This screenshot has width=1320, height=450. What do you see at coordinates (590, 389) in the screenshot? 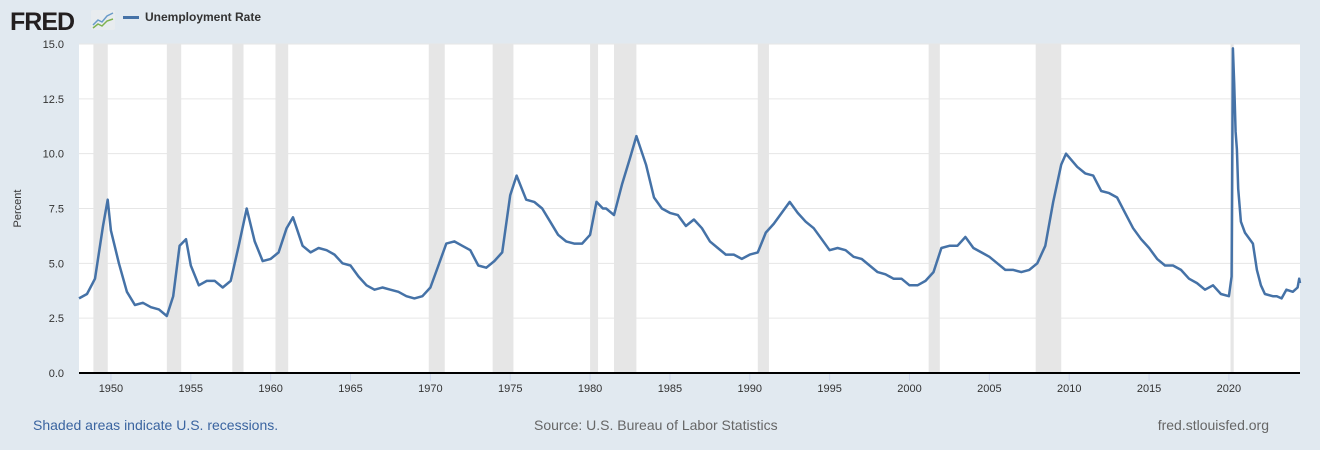
I see `x-tick-label: 1980` at bounding box center [590, 389].